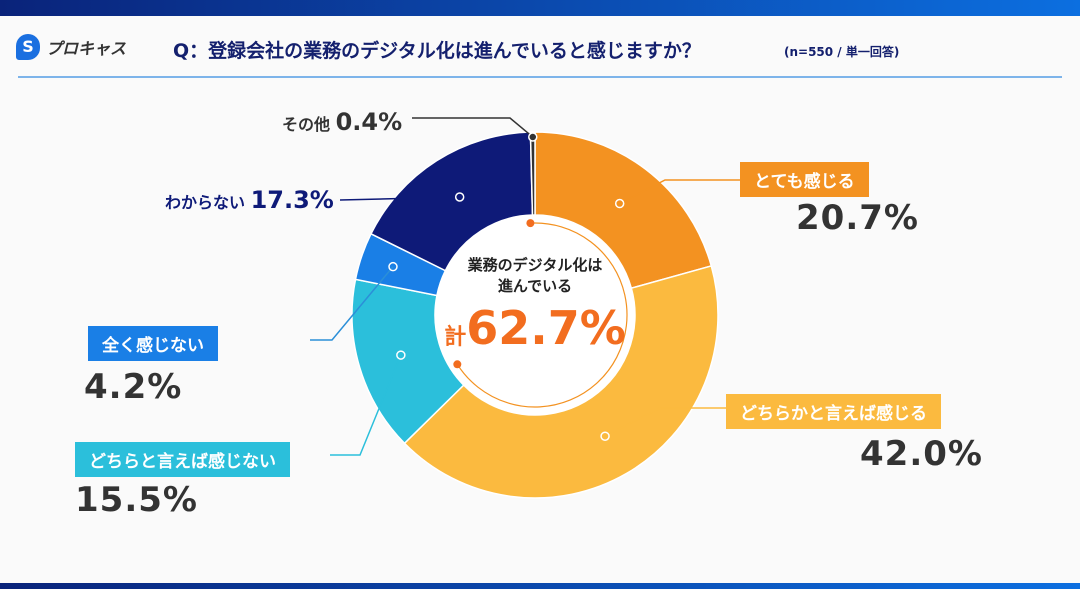 The image size is (1080, 589). Describe the element at coordinates (546, 328) in the screenshot. I see `center-total: 62.7%` at that location.